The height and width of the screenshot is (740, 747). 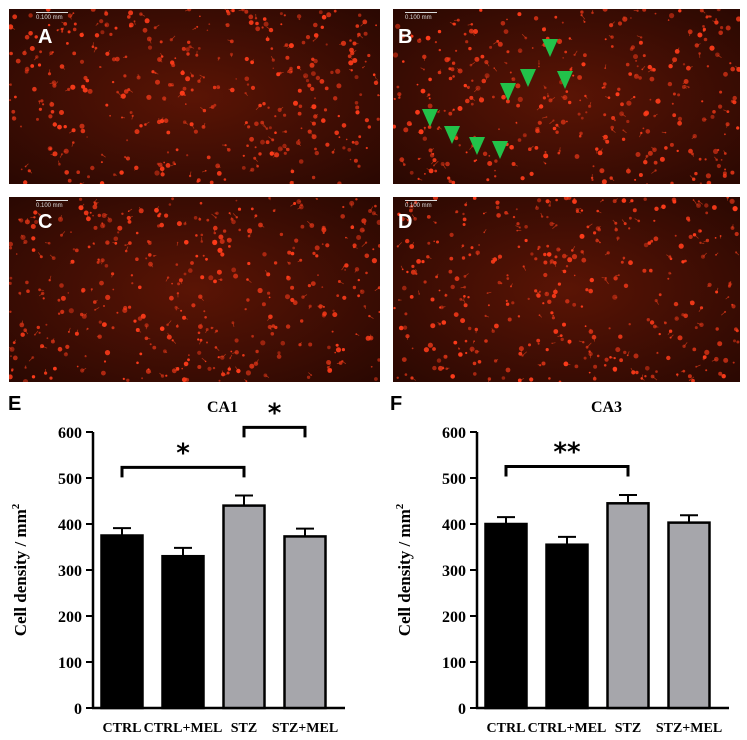 I want to click on x-tick-label: CTRL+MEL, so click(x=183, y=728).